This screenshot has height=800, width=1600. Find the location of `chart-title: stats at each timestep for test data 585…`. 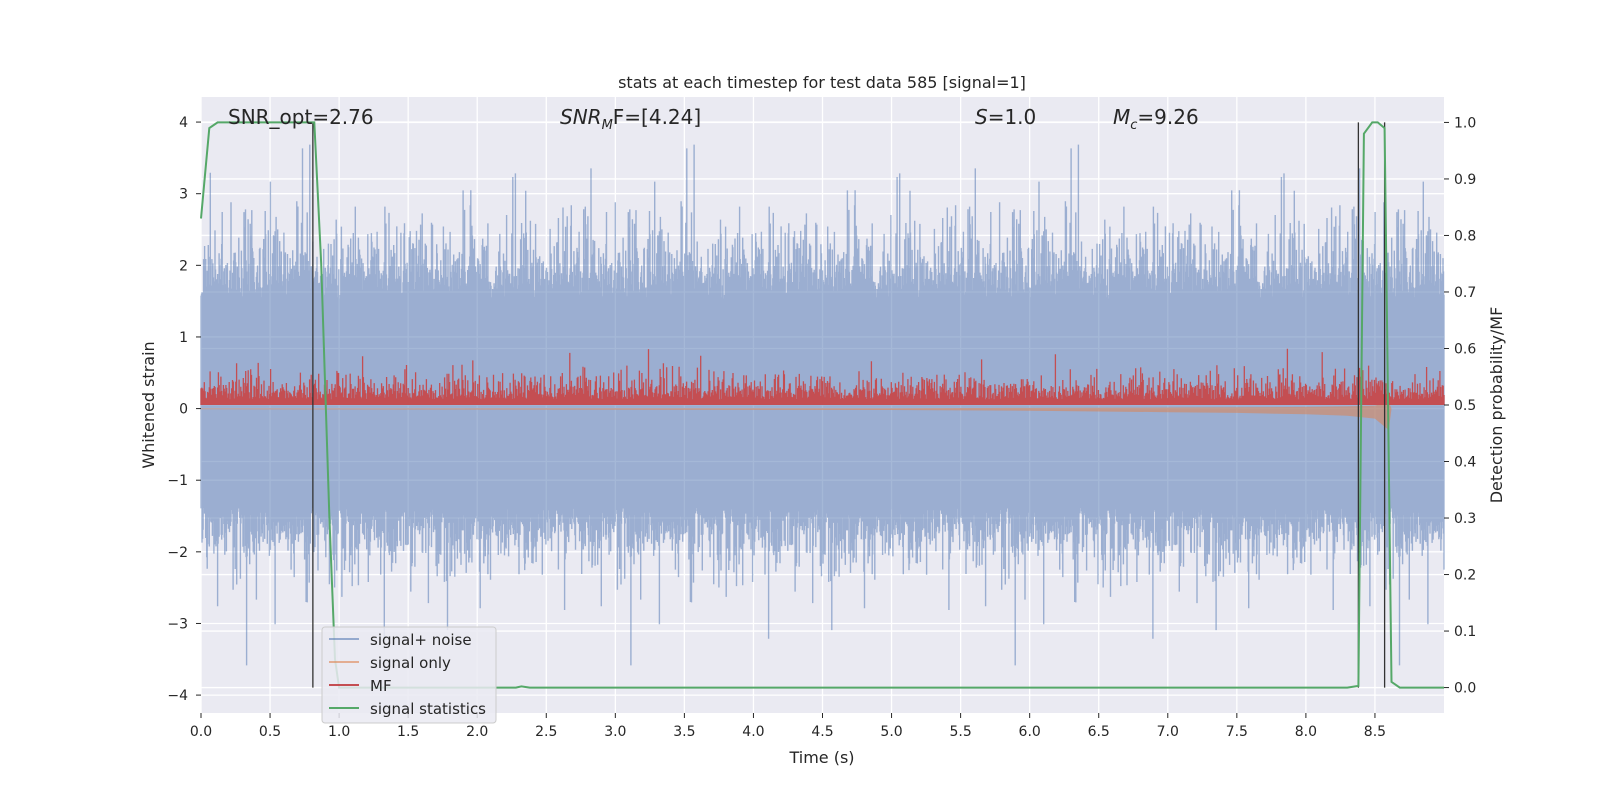

chart-title: stats at each timestep for test data 585… is located at coordinates (822, 82).